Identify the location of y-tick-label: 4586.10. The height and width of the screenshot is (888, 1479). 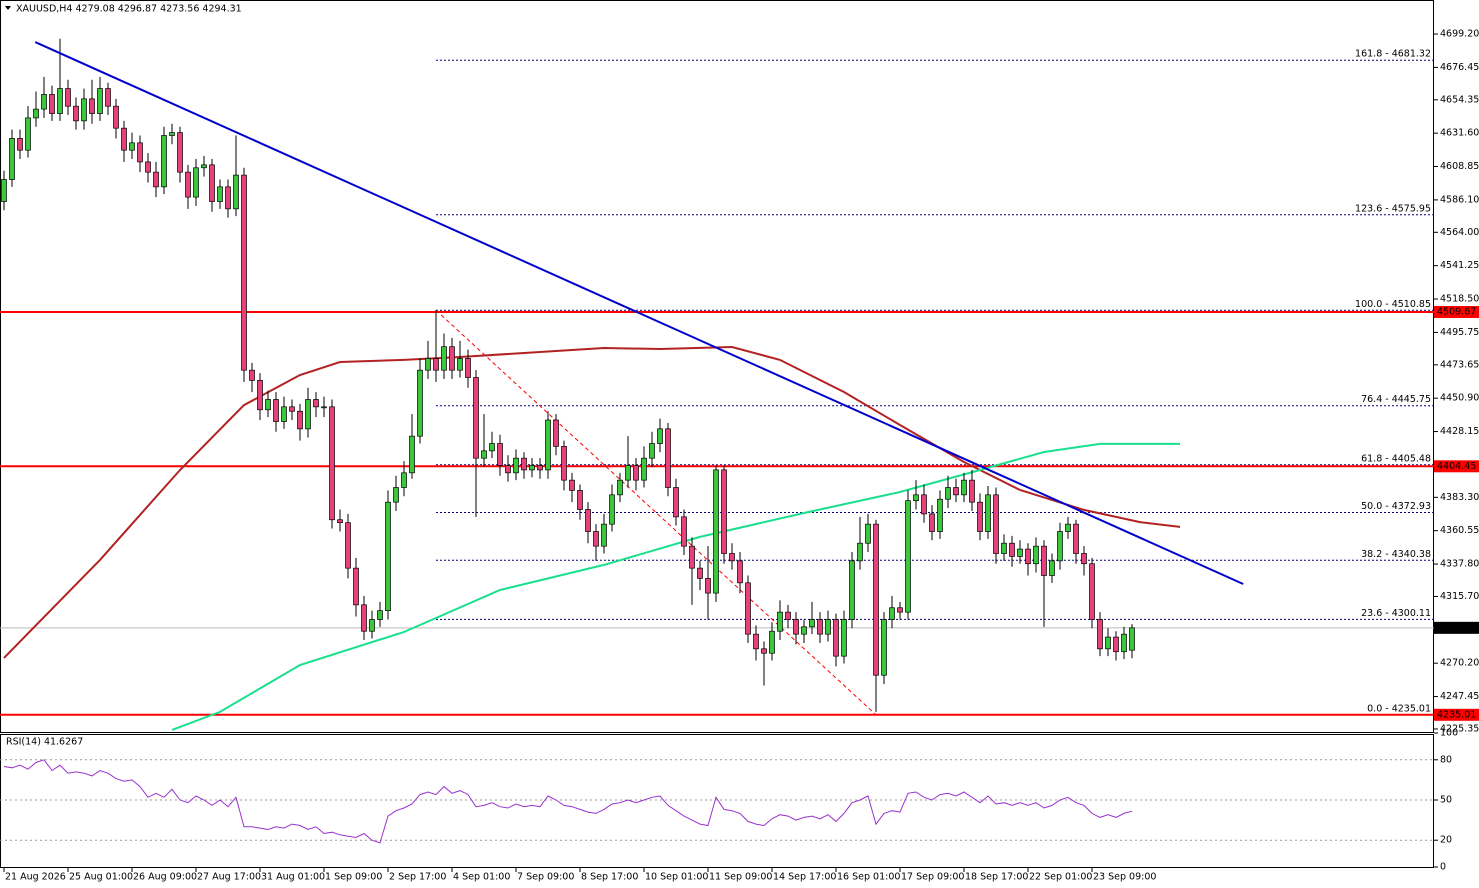
(1459, 199).